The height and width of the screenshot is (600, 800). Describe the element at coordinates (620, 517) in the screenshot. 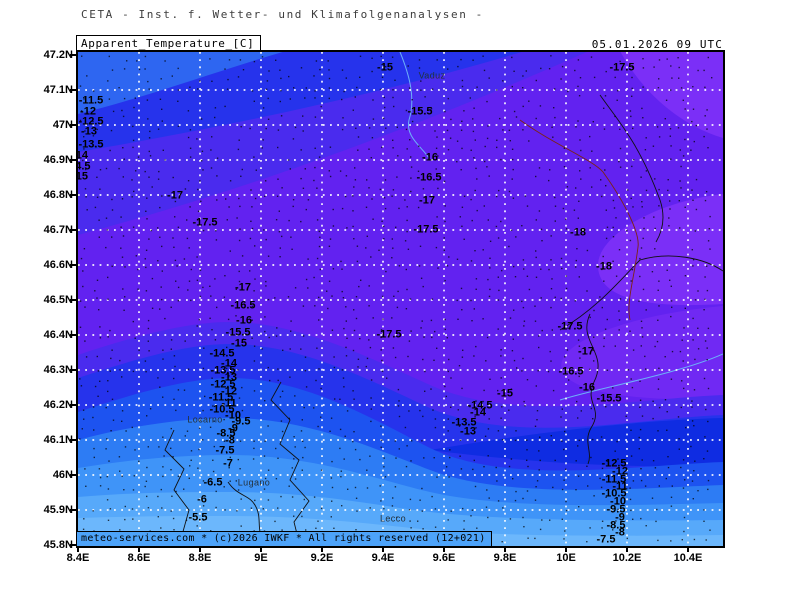

I see `contour-label: -9` at that location.